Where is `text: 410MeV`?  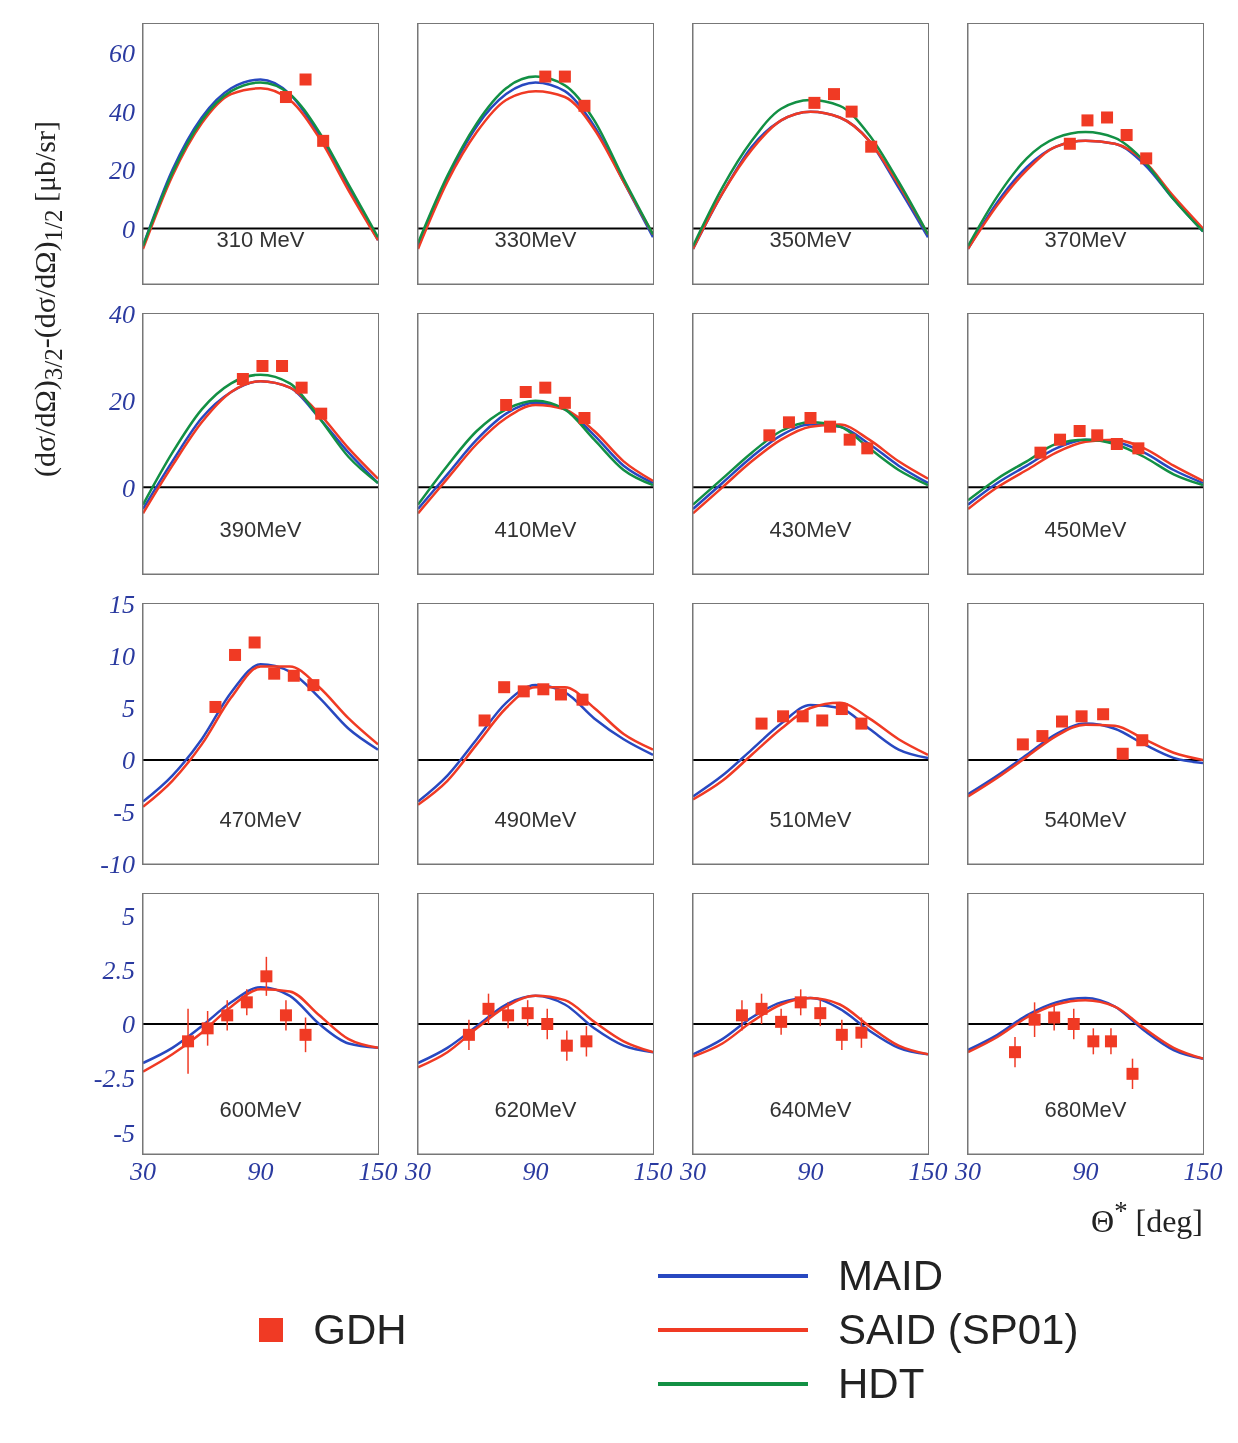 text: 410MeV is located at coordinates (535, 529).